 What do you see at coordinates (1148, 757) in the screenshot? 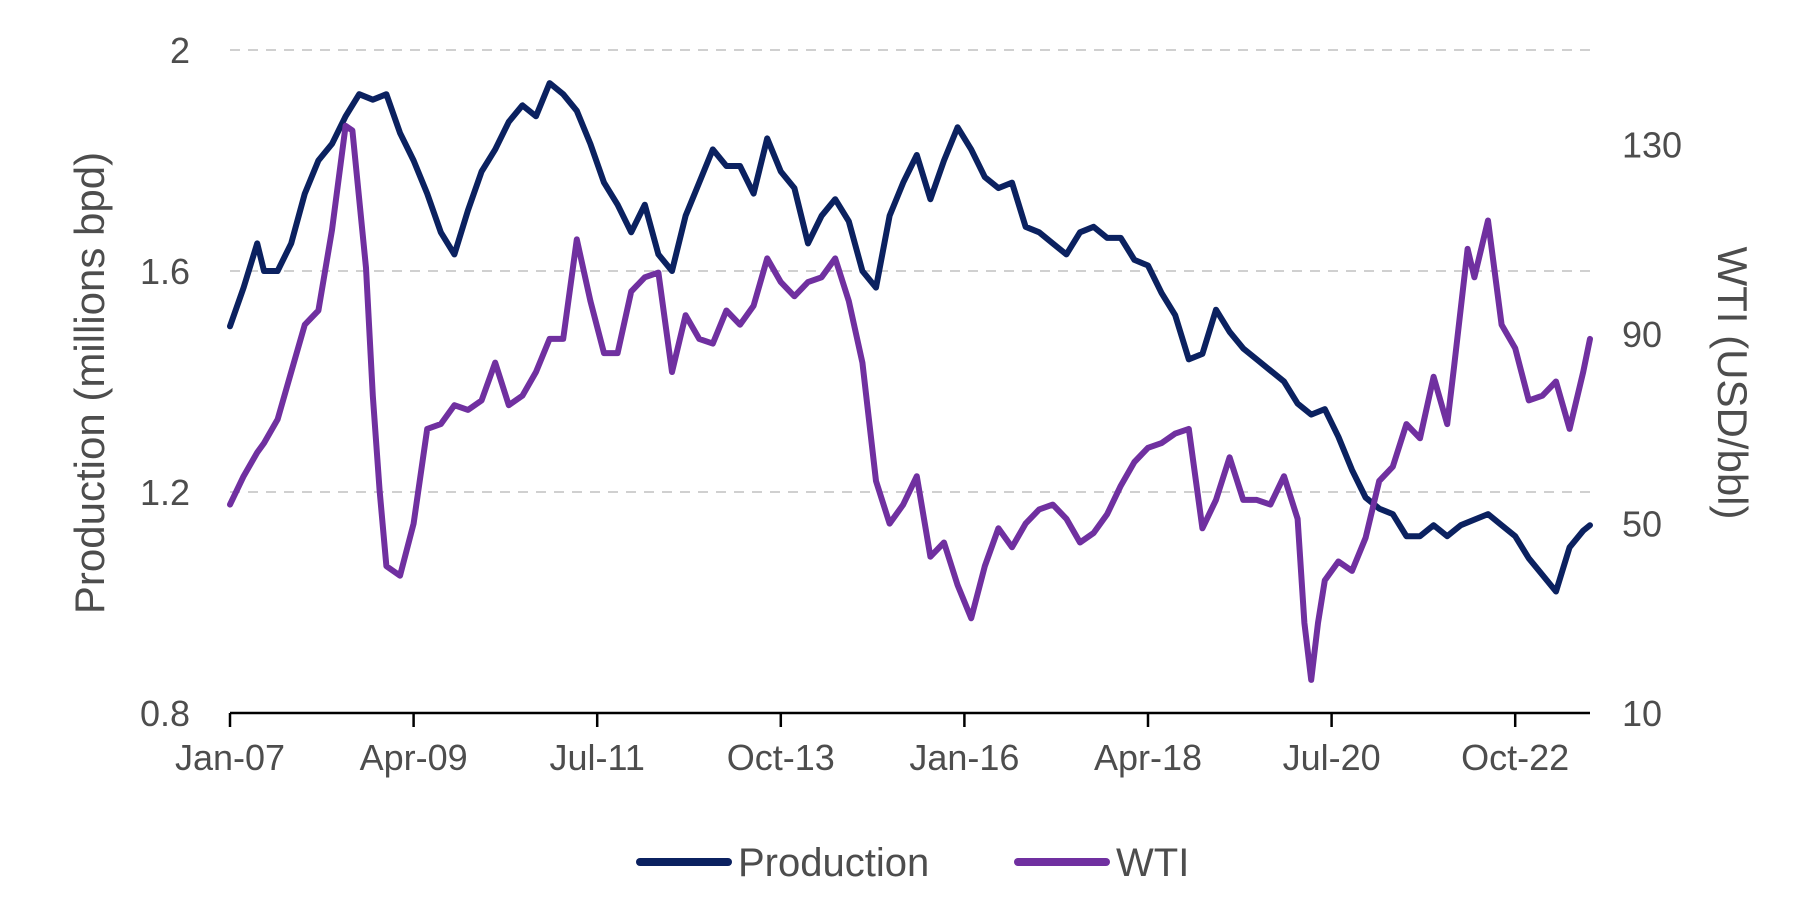
I see `x-tick-label: Apr-18` at bounding box center [1148, 757].